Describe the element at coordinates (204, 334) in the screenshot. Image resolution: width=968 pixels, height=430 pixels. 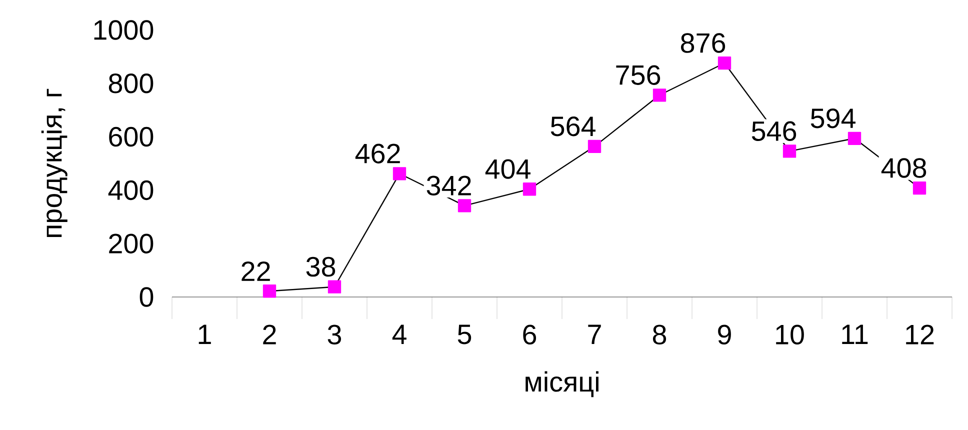
I see `x-tick-label: 1` at that location.